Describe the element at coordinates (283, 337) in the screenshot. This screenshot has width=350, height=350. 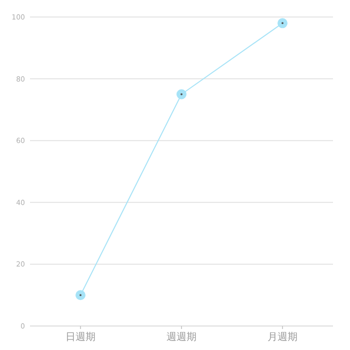
I see `x-tick-label: 月週期` at that location.